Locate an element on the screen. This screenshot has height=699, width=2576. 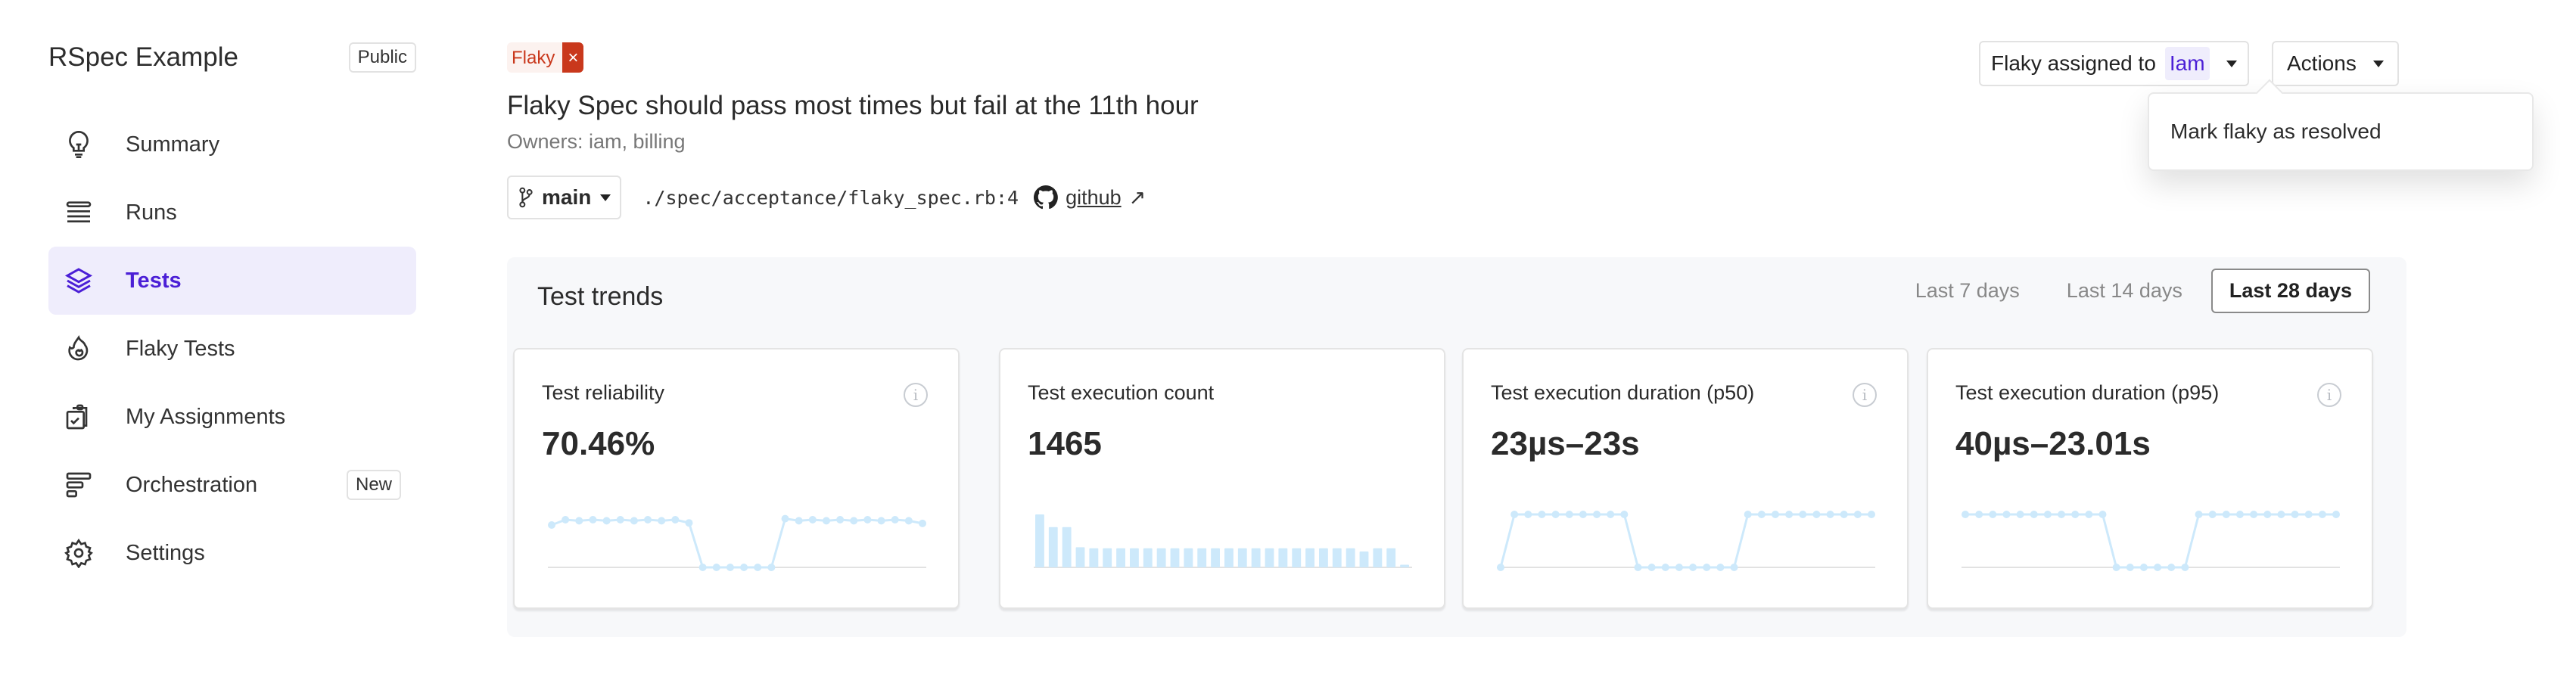
flaky-badge-label: Flaky is located at coordinates (535, 57).